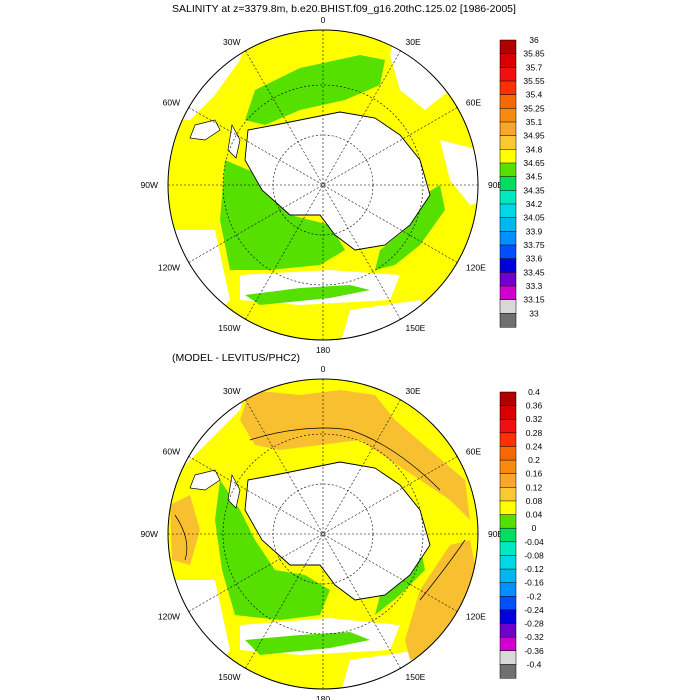 The height and width of the screenshot is (700, 700). I want to click on longitude-label: 180, so click(323, 697).